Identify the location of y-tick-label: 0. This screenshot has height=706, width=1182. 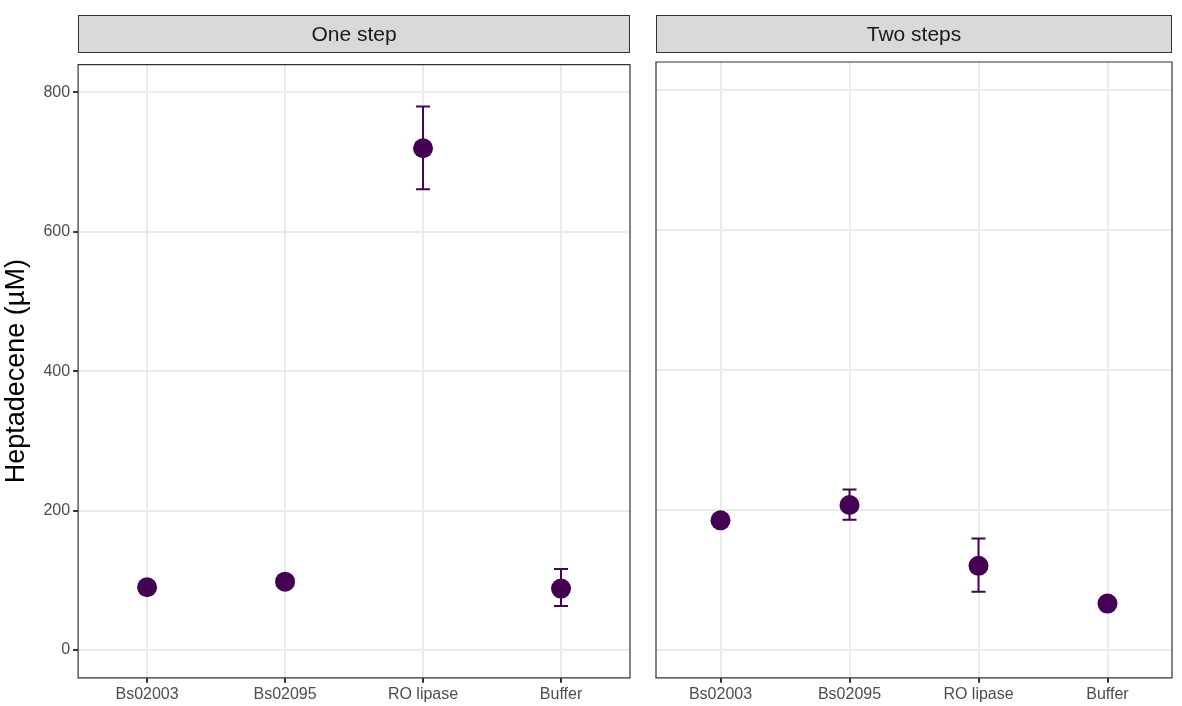
(66, 649).